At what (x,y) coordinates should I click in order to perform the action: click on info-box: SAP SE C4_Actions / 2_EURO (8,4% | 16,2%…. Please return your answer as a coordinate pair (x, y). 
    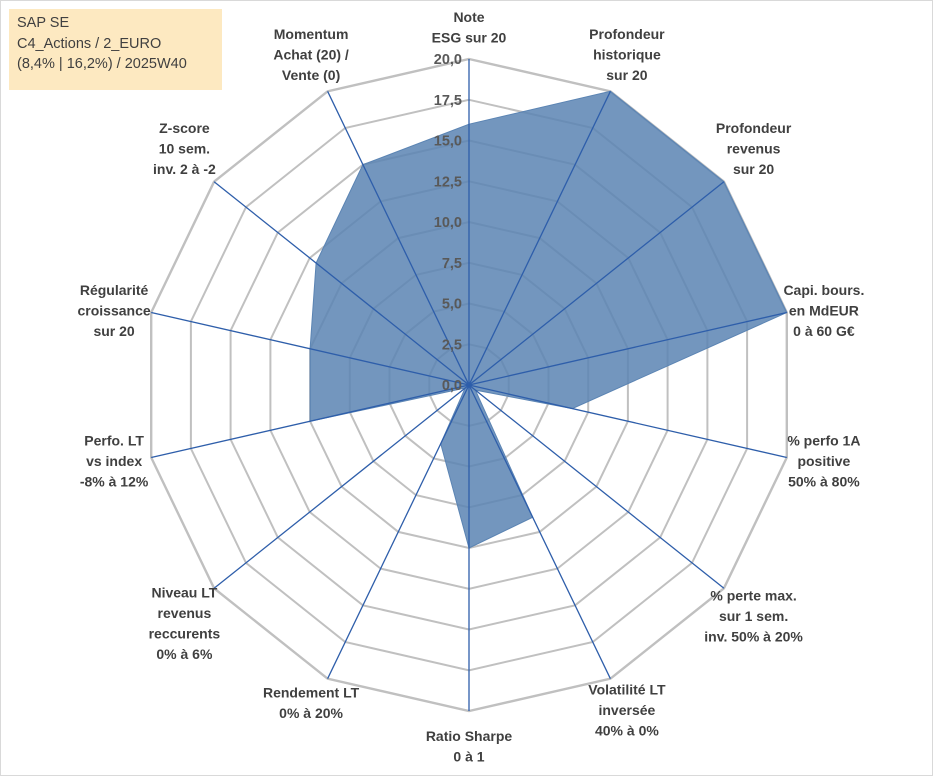
    Looking at the image, I should click on (115, 49).